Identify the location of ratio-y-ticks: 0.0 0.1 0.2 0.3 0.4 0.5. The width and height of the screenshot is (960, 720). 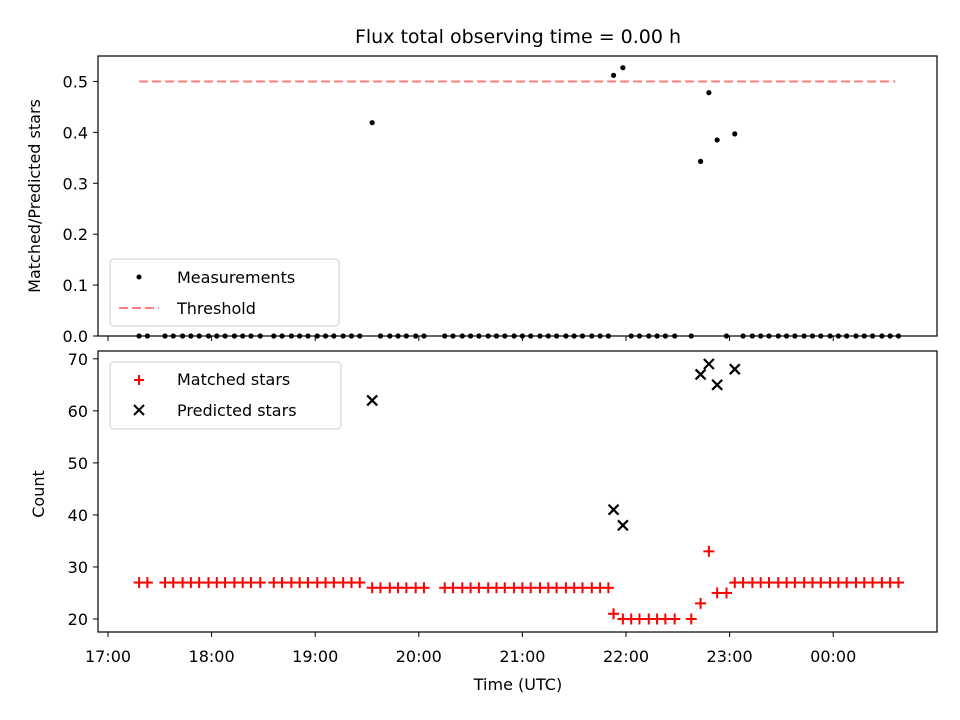
(80, 209).